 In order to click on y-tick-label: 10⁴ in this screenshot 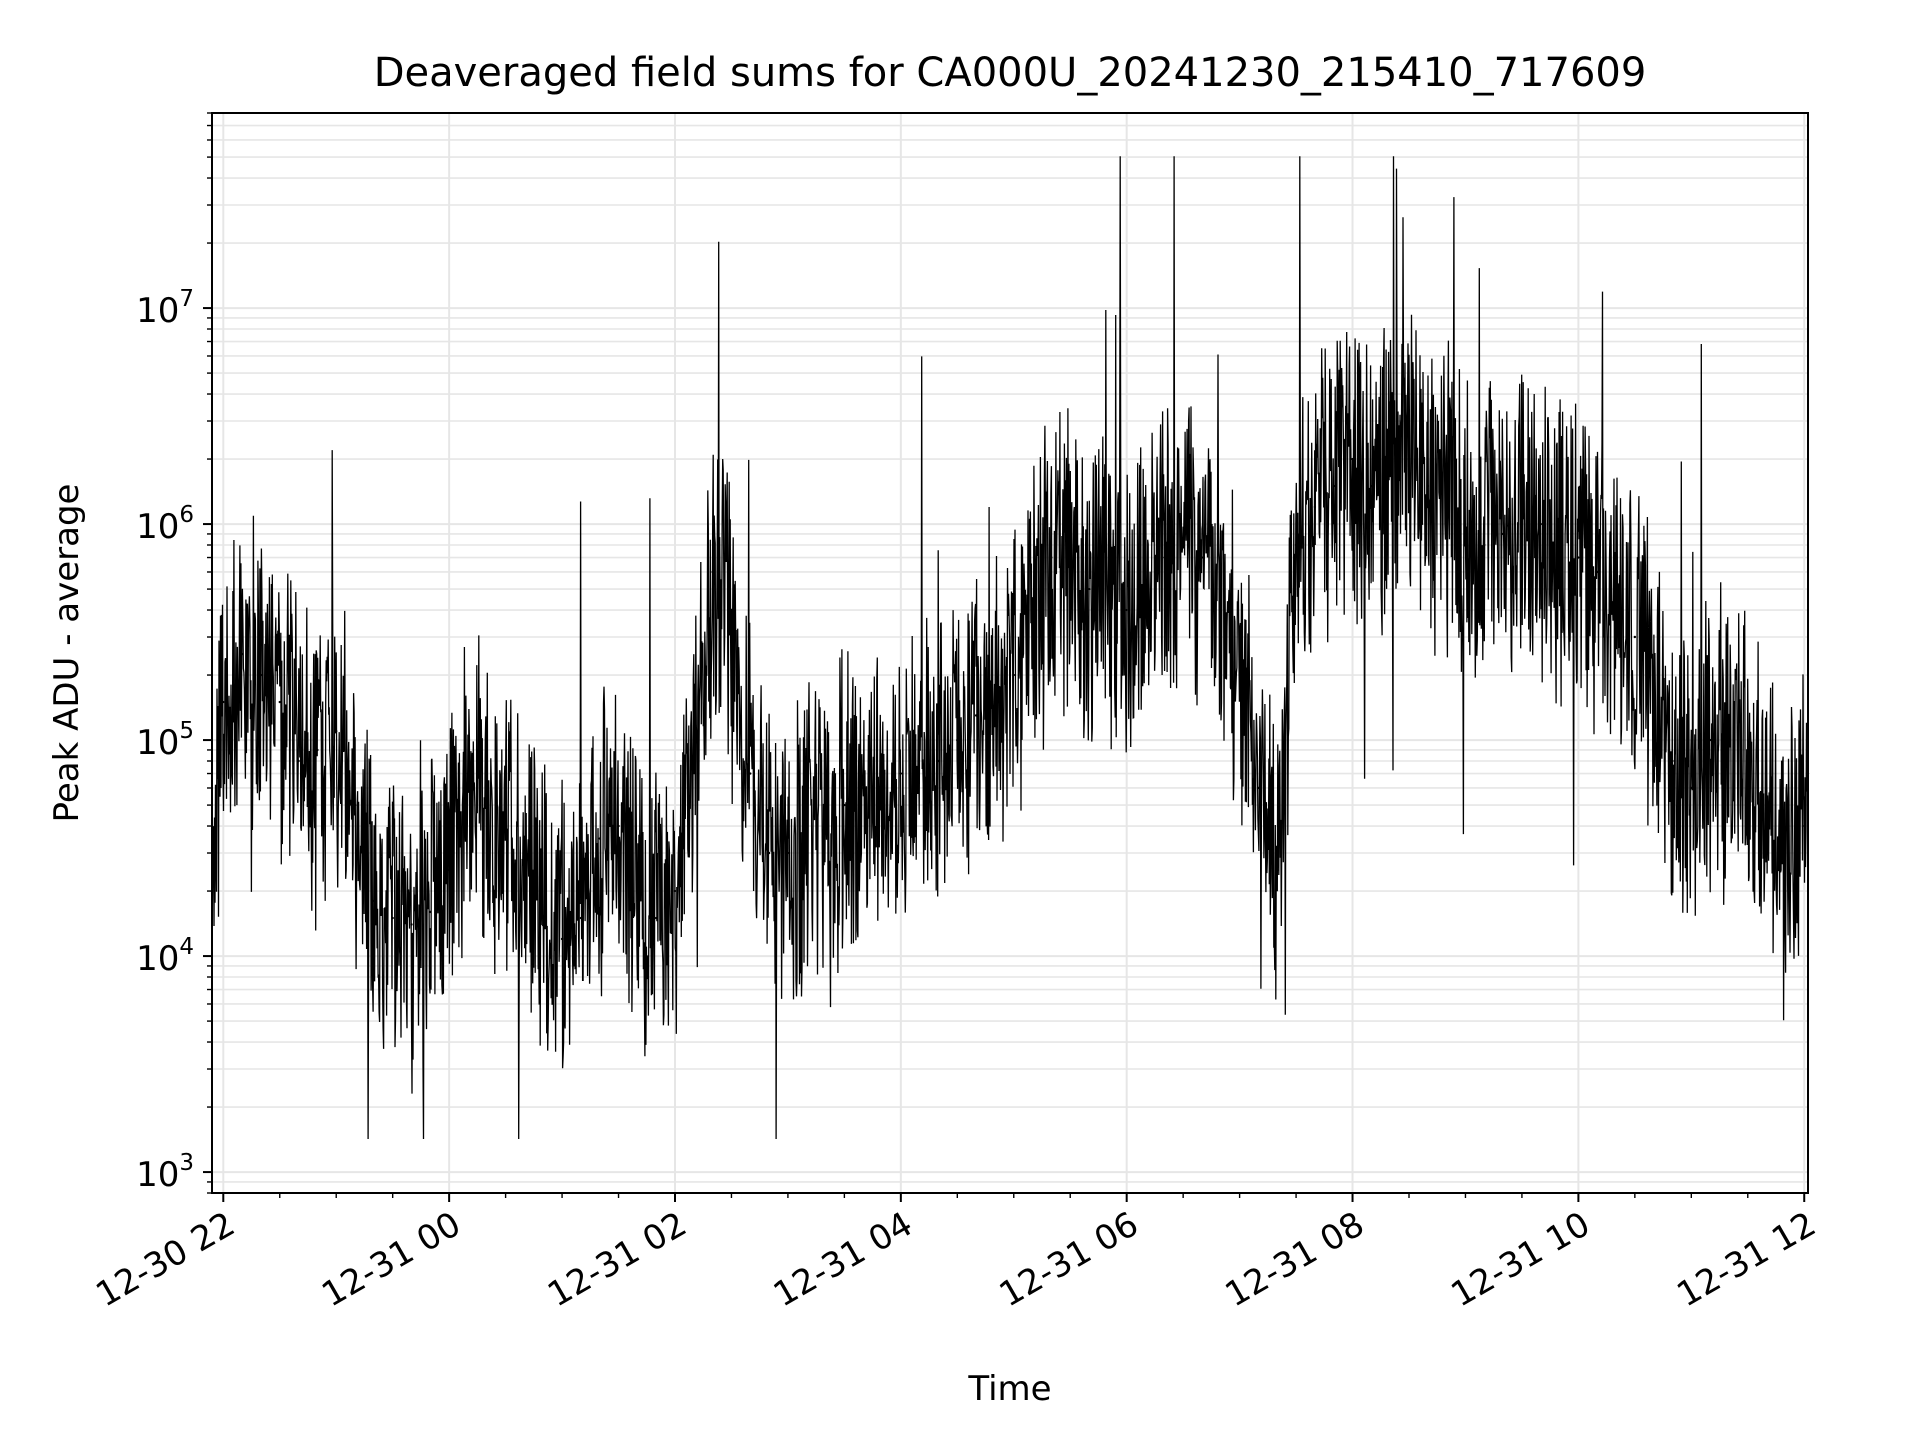, I will do `click(165, 956)`.